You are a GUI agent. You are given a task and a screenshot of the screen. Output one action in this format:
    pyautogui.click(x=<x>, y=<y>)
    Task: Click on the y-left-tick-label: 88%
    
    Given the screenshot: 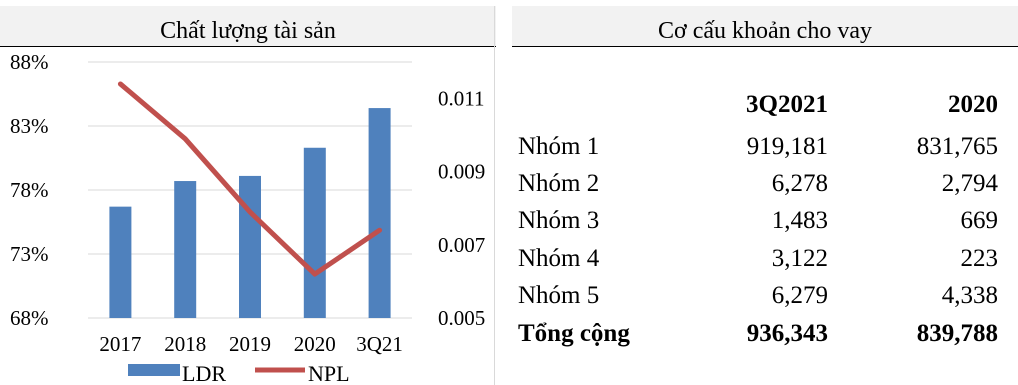 What is the action you would take?
    pyautogui.click(x=29, y=62)
    